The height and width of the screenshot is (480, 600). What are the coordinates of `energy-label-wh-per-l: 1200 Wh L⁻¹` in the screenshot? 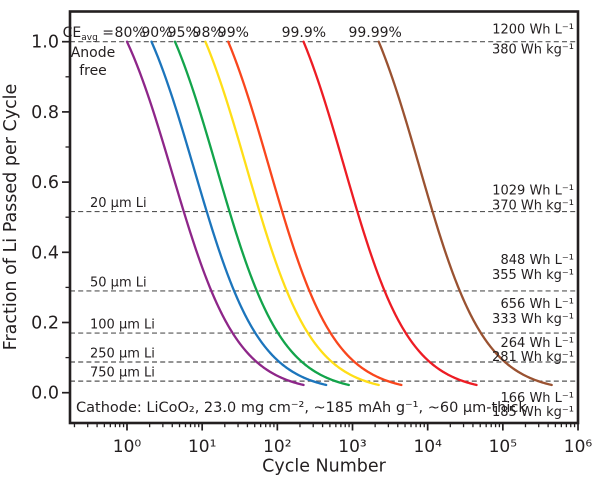 It's located at (533, 30).